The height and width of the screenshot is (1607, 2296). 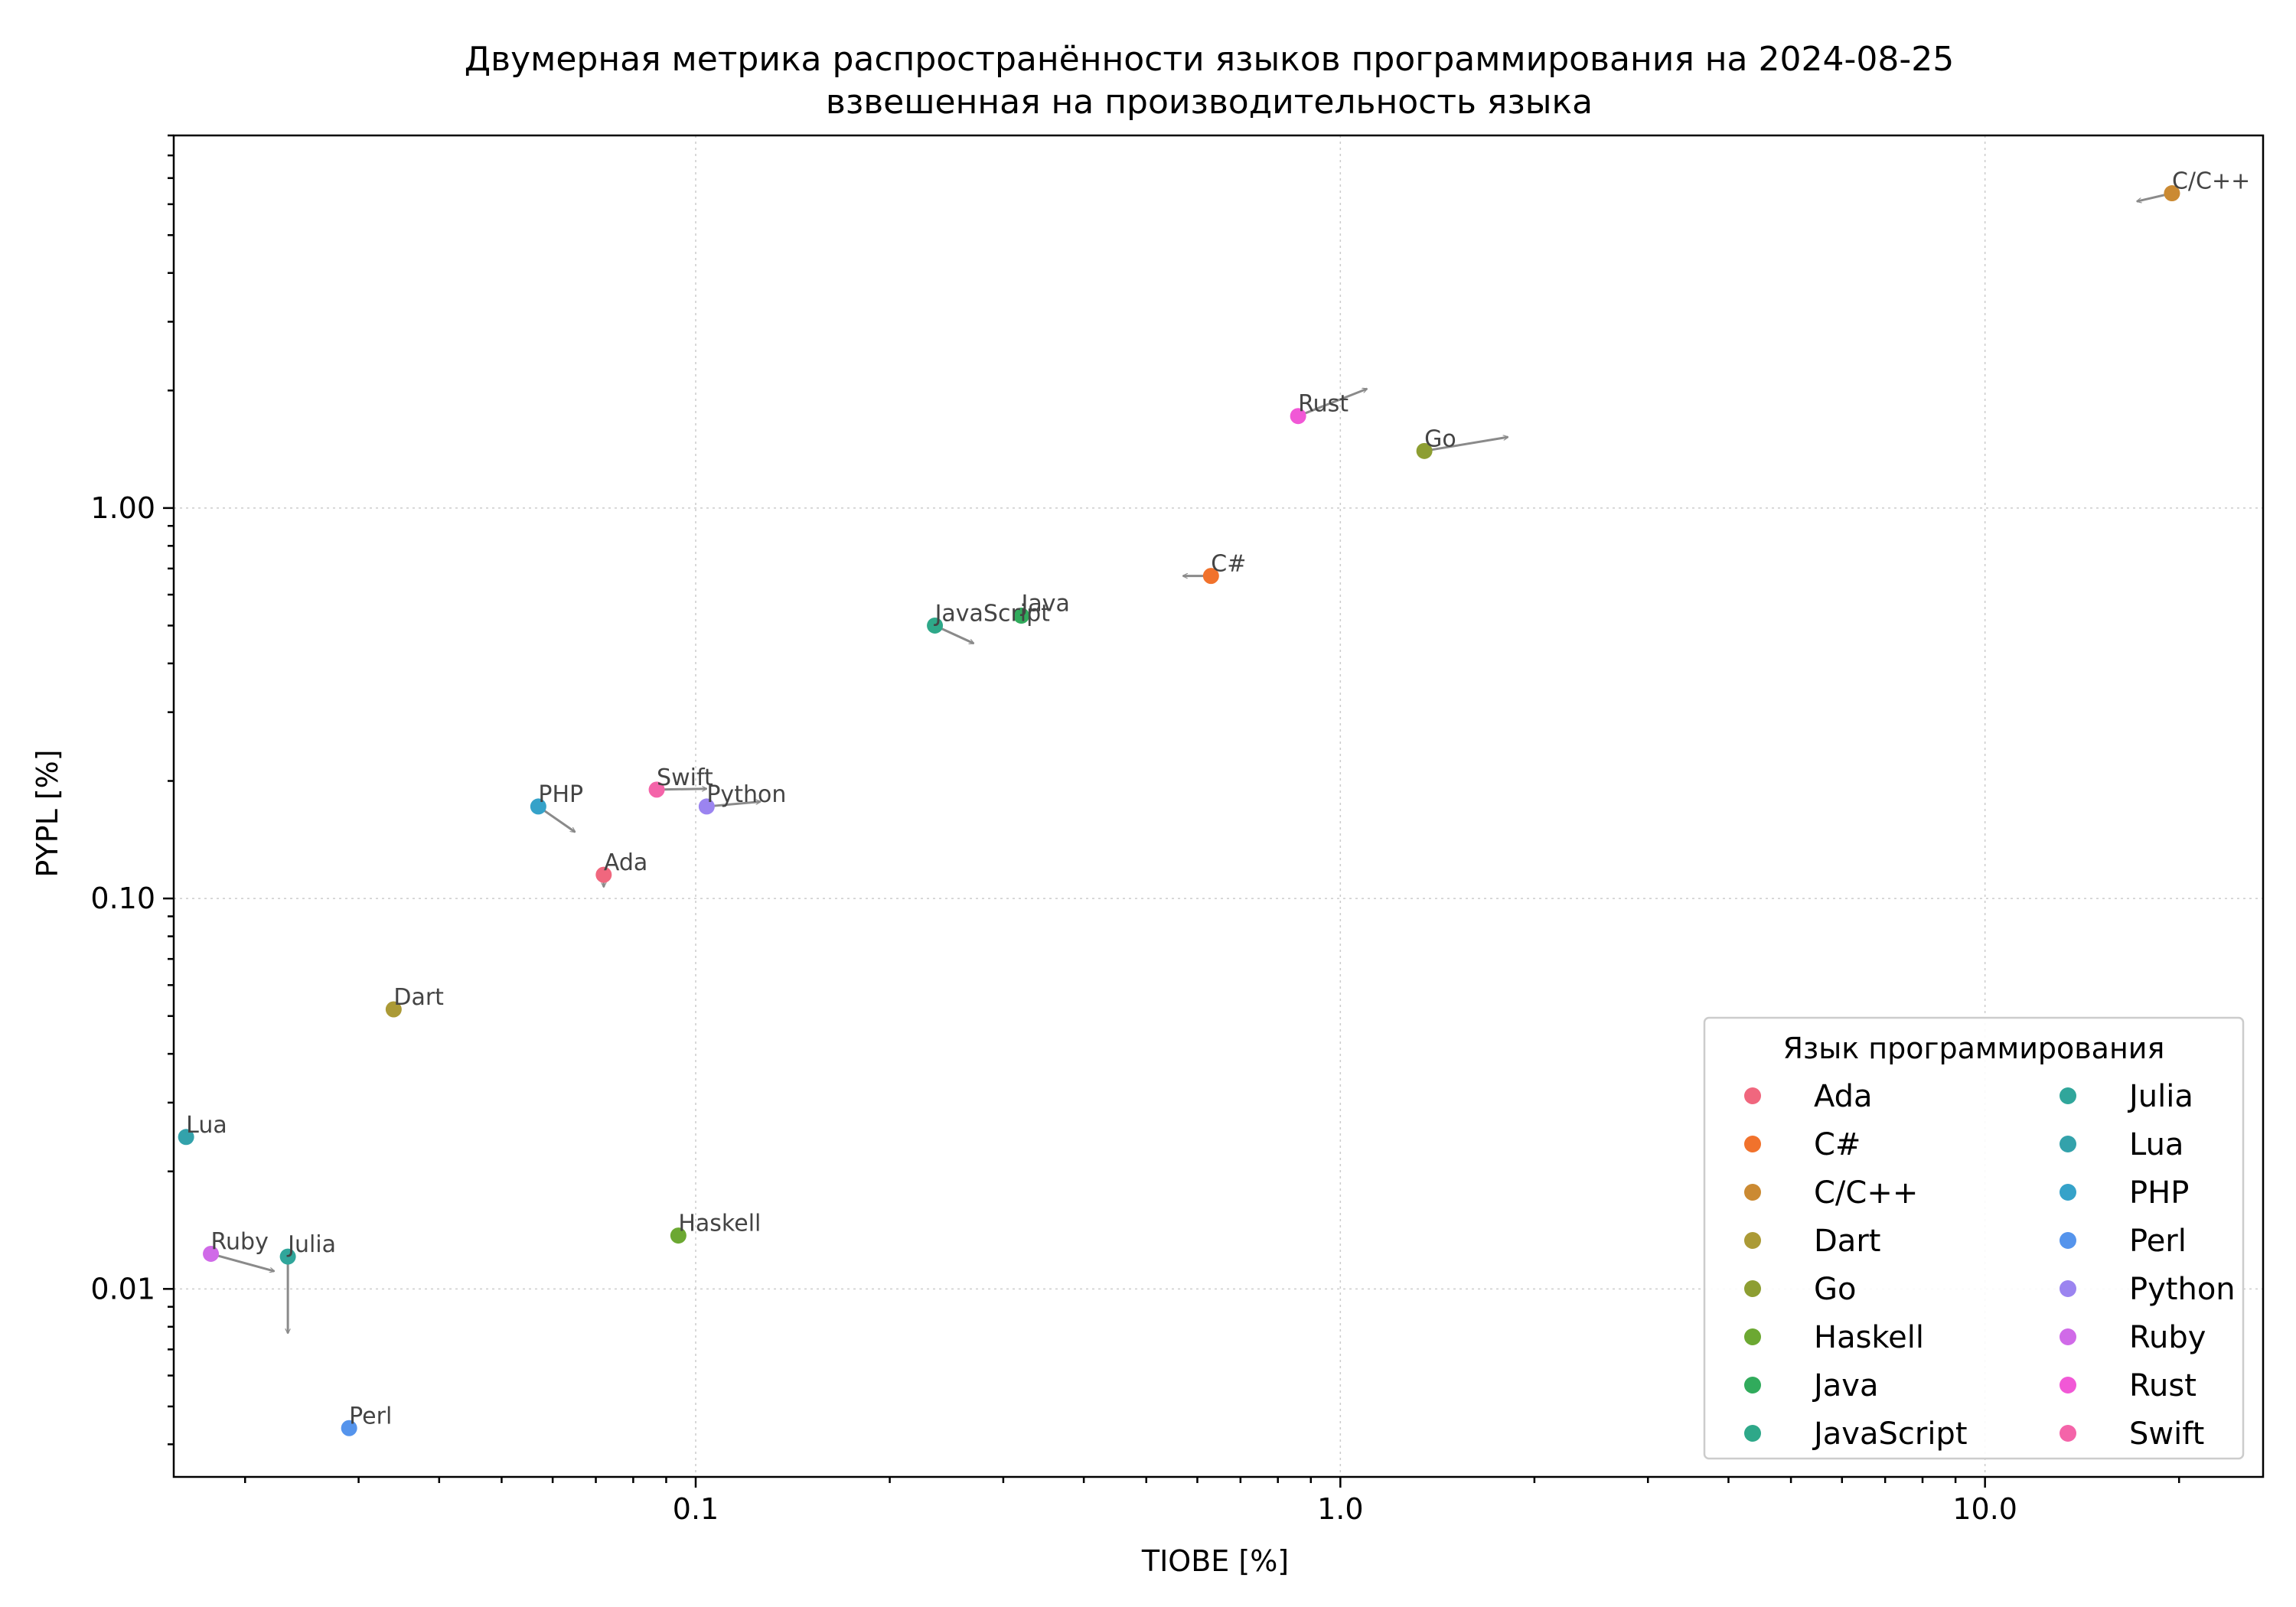 What do you see at coordinates (1843, 1096) in the screenshot?
I see `legend-entry-label: Ada` at bounding box center [1843, 1096].